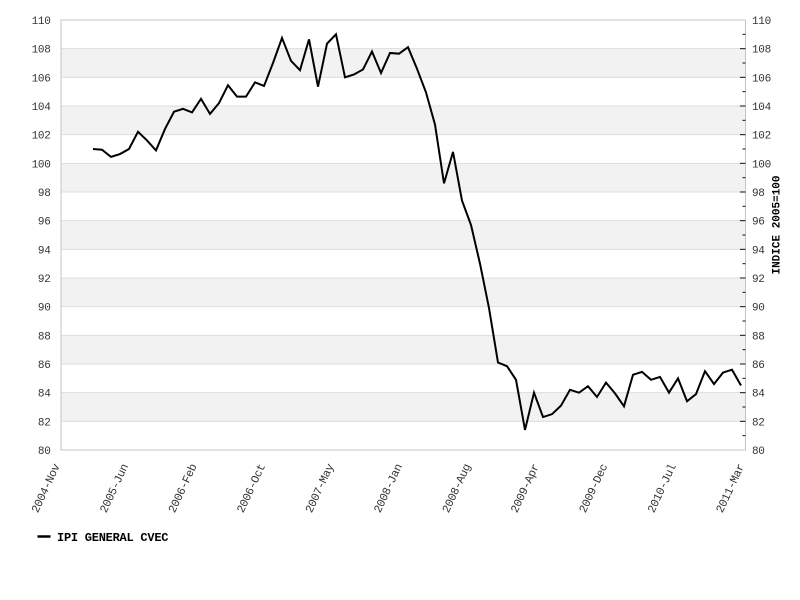 The image size is (800, 600). Describe the element at coordinates (112, 538) in the screenshot. I see `svg-text: IPI GENERAL CVEC` at that location.